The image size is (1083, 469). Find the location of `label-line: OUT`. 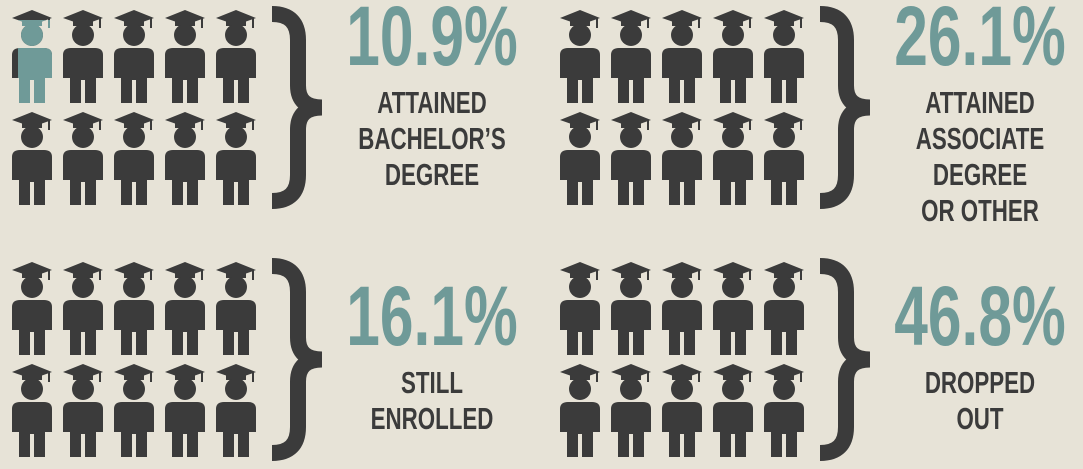

label-line: OUT is located at coordinates (980, 419).